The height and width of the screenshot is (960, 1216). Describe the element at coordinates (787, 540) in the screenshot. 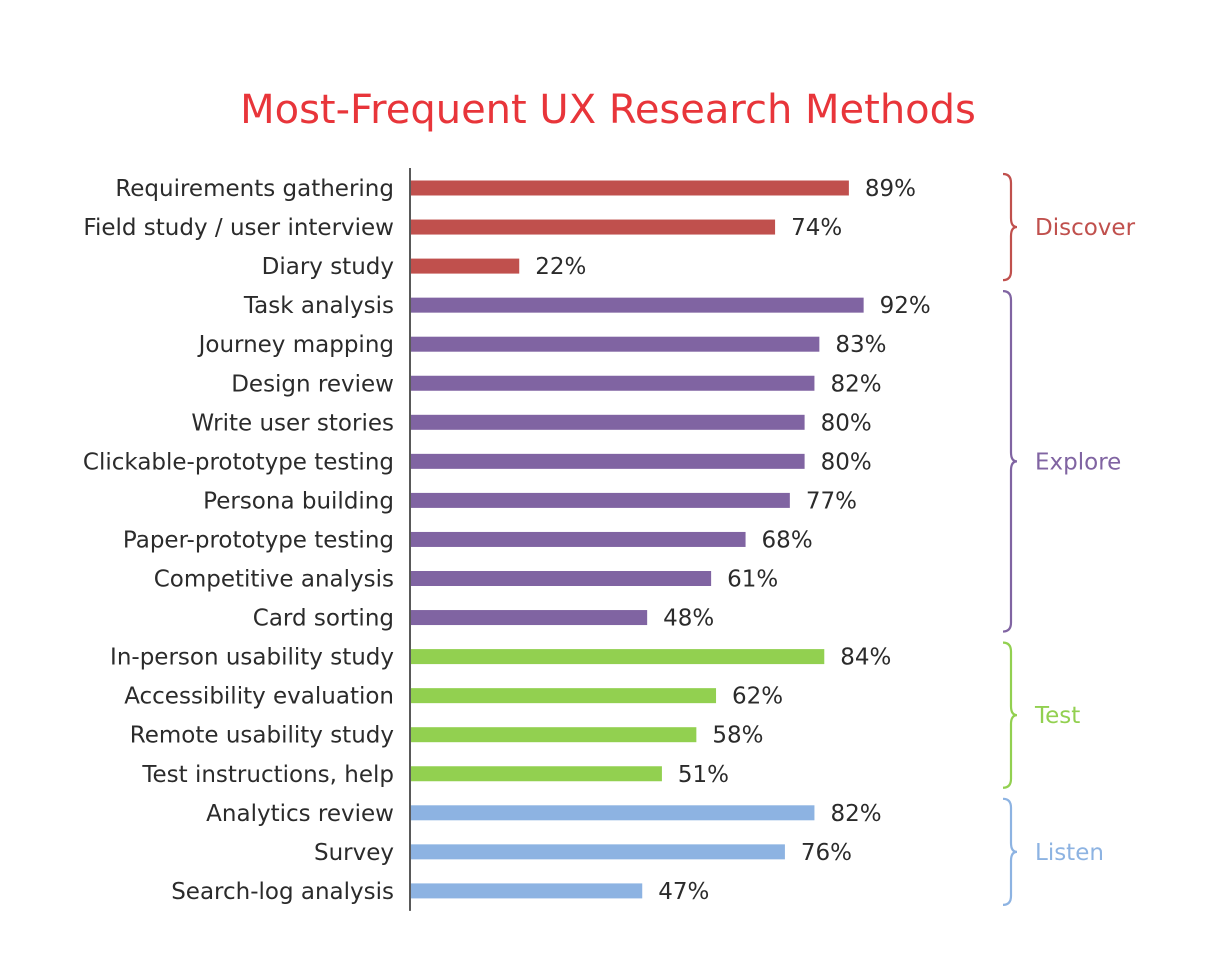

I see `value-label: 68%` at that location.